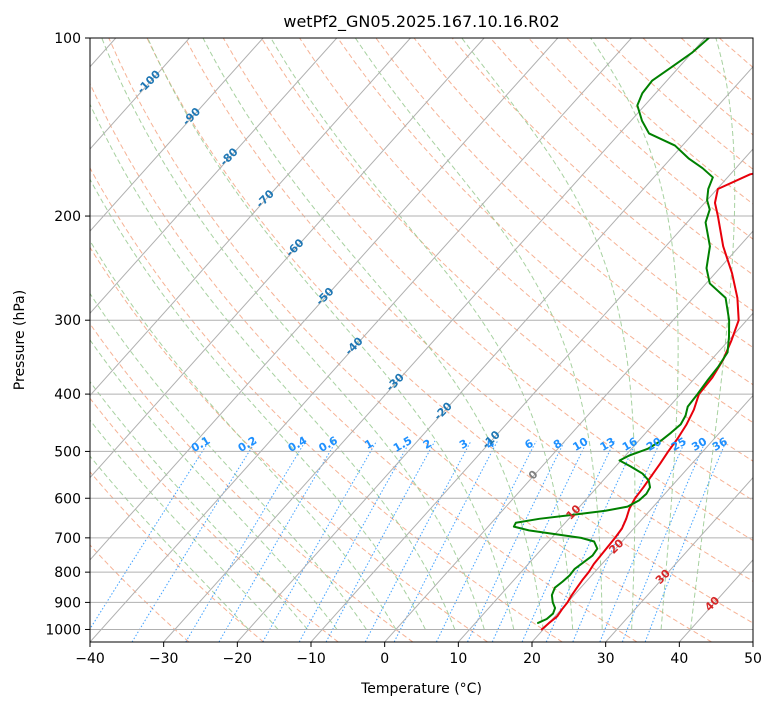 The width and height of the screenshot is (775, 708). Describe the element at coordinates (67, 499) in the screenshot. I see `y-tick-label: 600` at that location.